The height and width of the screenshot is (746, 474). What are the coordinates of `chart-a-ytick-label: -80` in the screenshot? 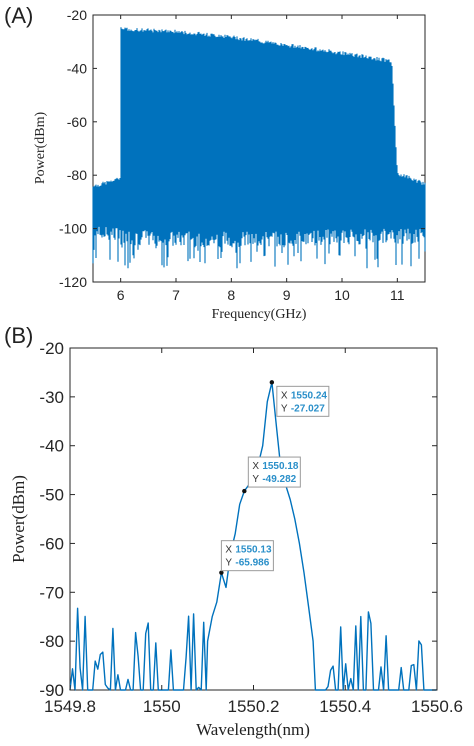 It's located at (77, 175).